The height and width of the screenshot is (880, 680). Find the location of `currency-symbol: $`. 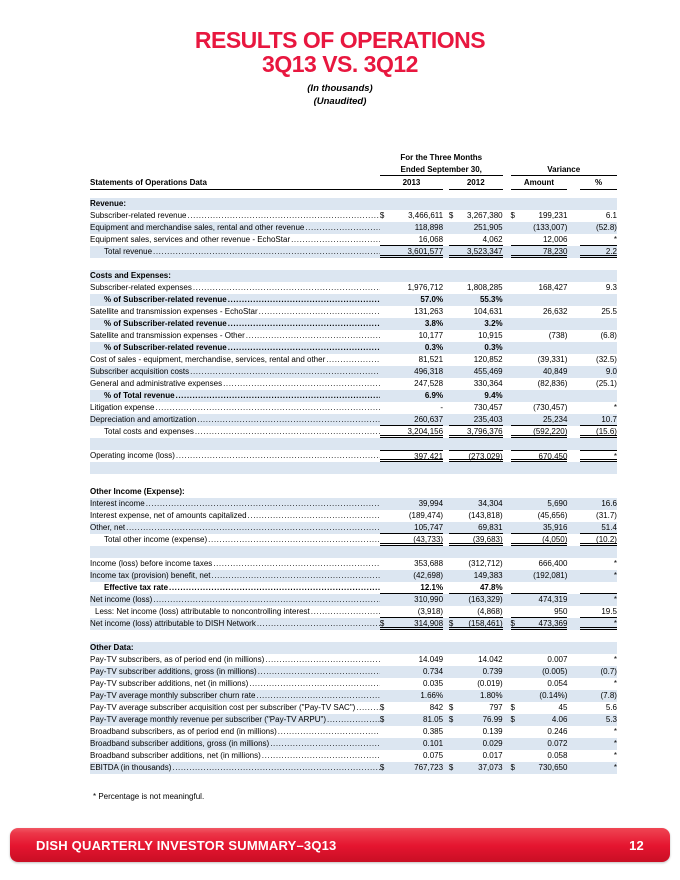

currency-symbol: $ is located at coordinates (512, 707).